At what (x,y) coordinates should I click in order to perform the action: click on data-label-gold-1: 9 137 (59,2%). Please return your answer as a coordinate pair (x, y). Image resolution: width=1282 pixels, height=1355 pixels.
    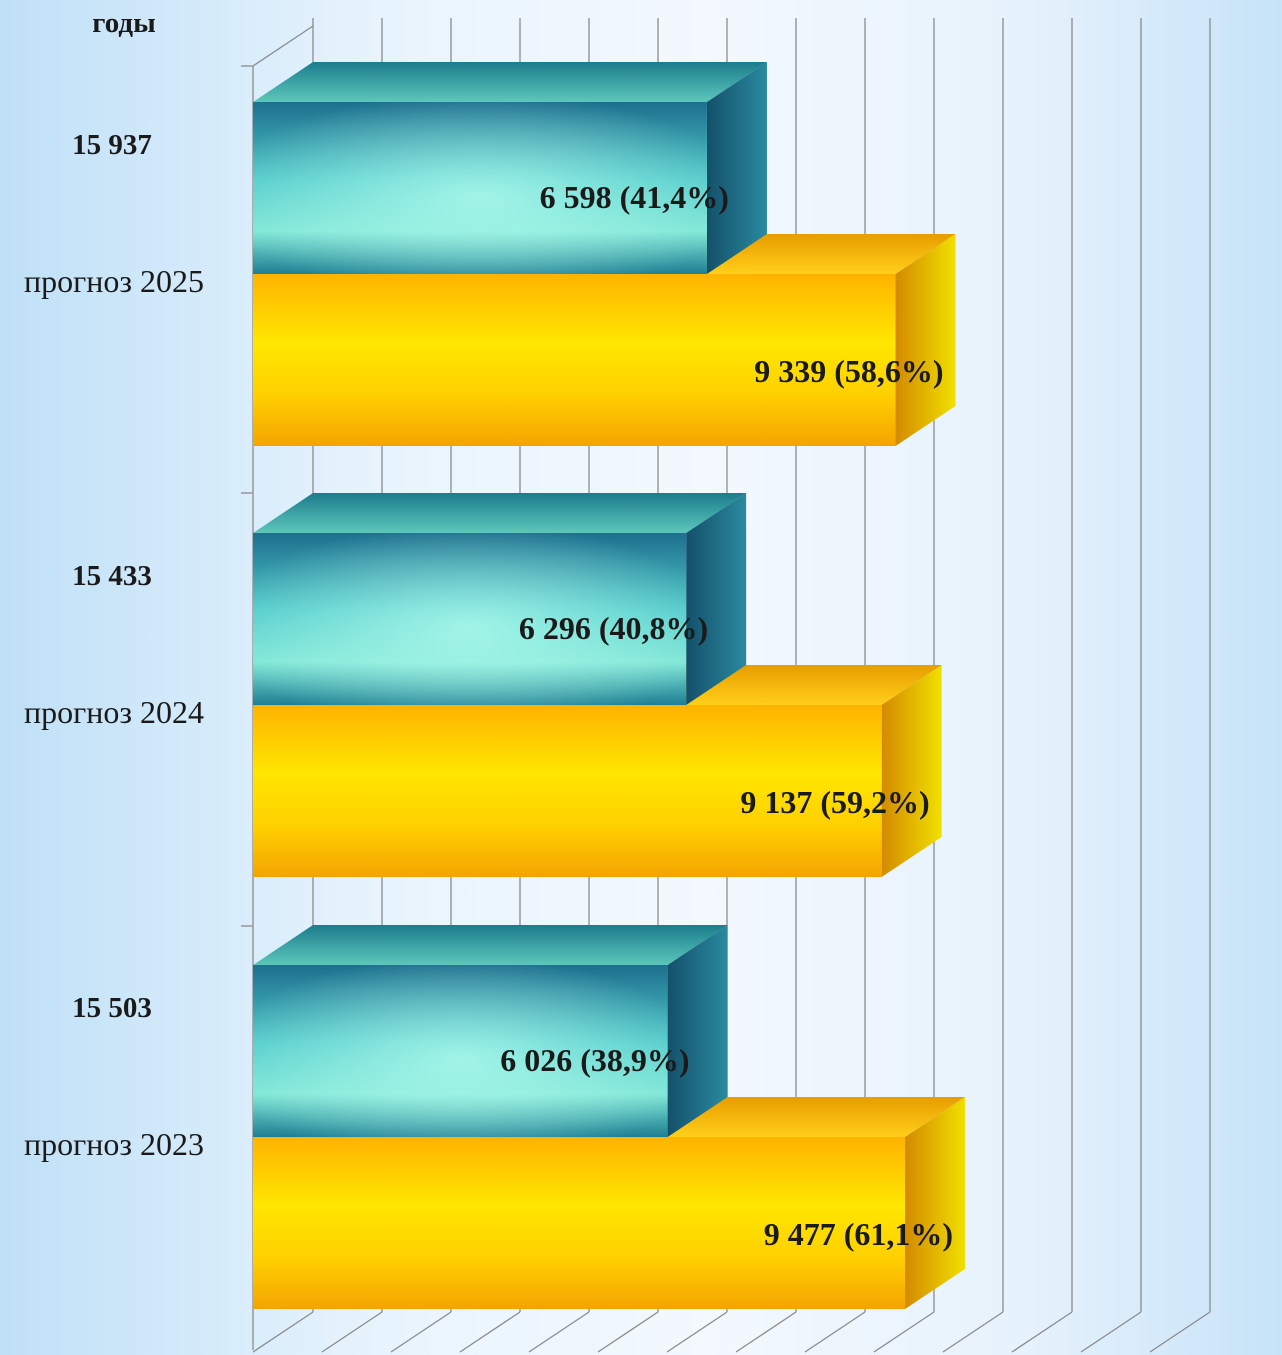
    Looking at the image, I should click on (834, 802).